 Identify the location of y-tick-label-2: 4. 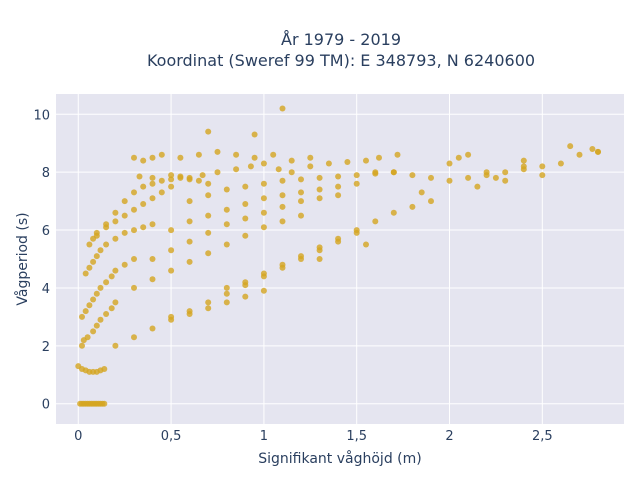
(46, 289).